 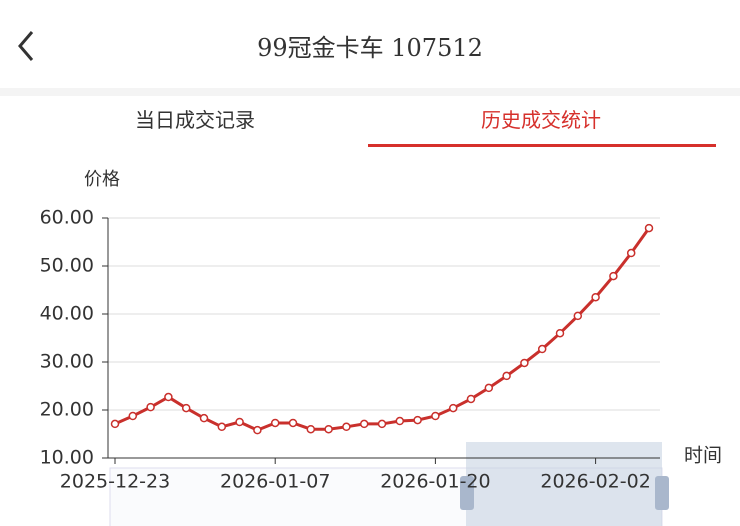 What do you see at coordinates (541, 120) in the screenshot?
I see `tab-active: 历史成交统计` at bounding box center [541, 120].